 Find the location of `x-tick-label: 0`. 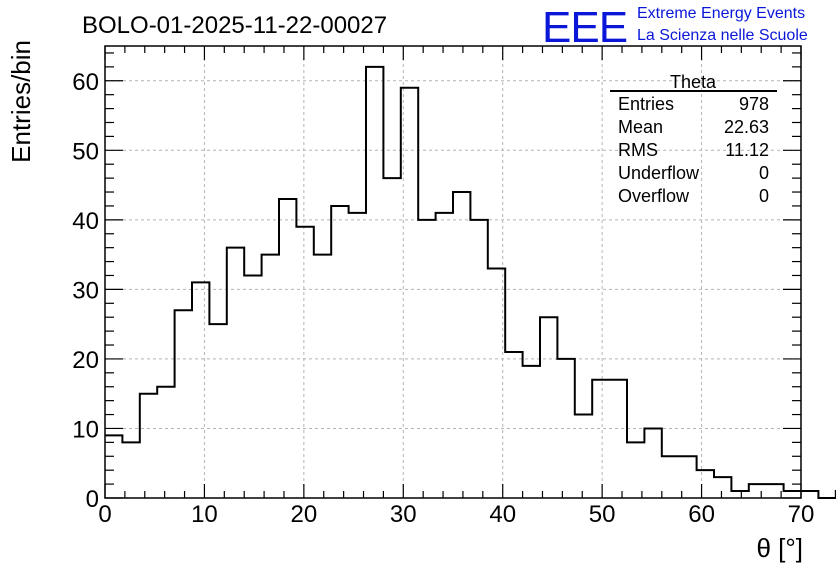

x-tick-label: 0 is located at coordinates (104, 514).